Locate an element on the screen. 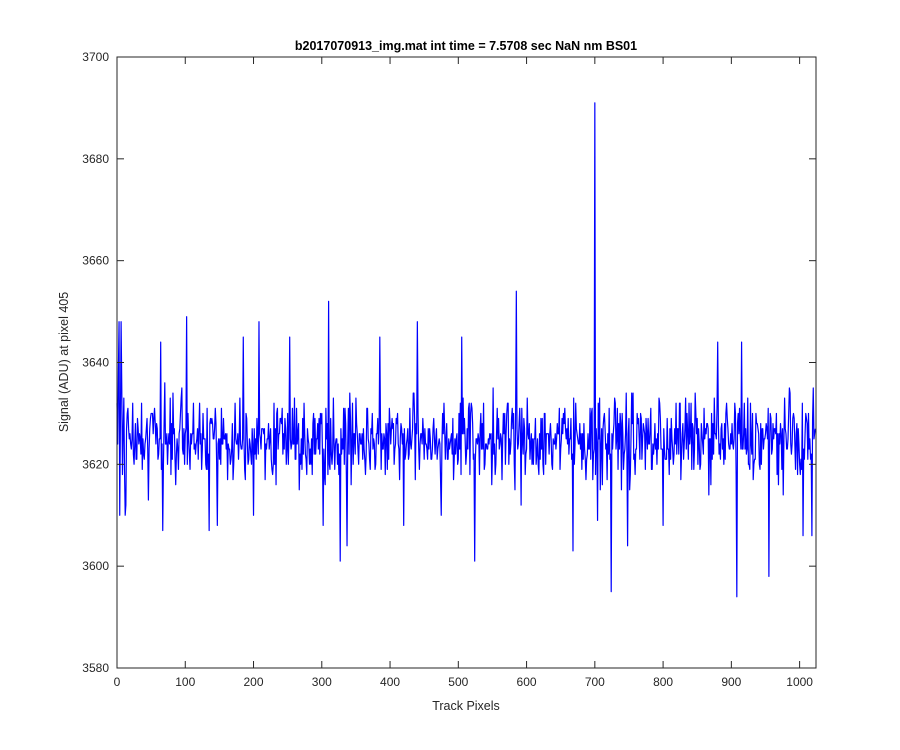 This screenshot has height=750, width=900. x-tick-label: 400 is located at coordinates (390, 682).